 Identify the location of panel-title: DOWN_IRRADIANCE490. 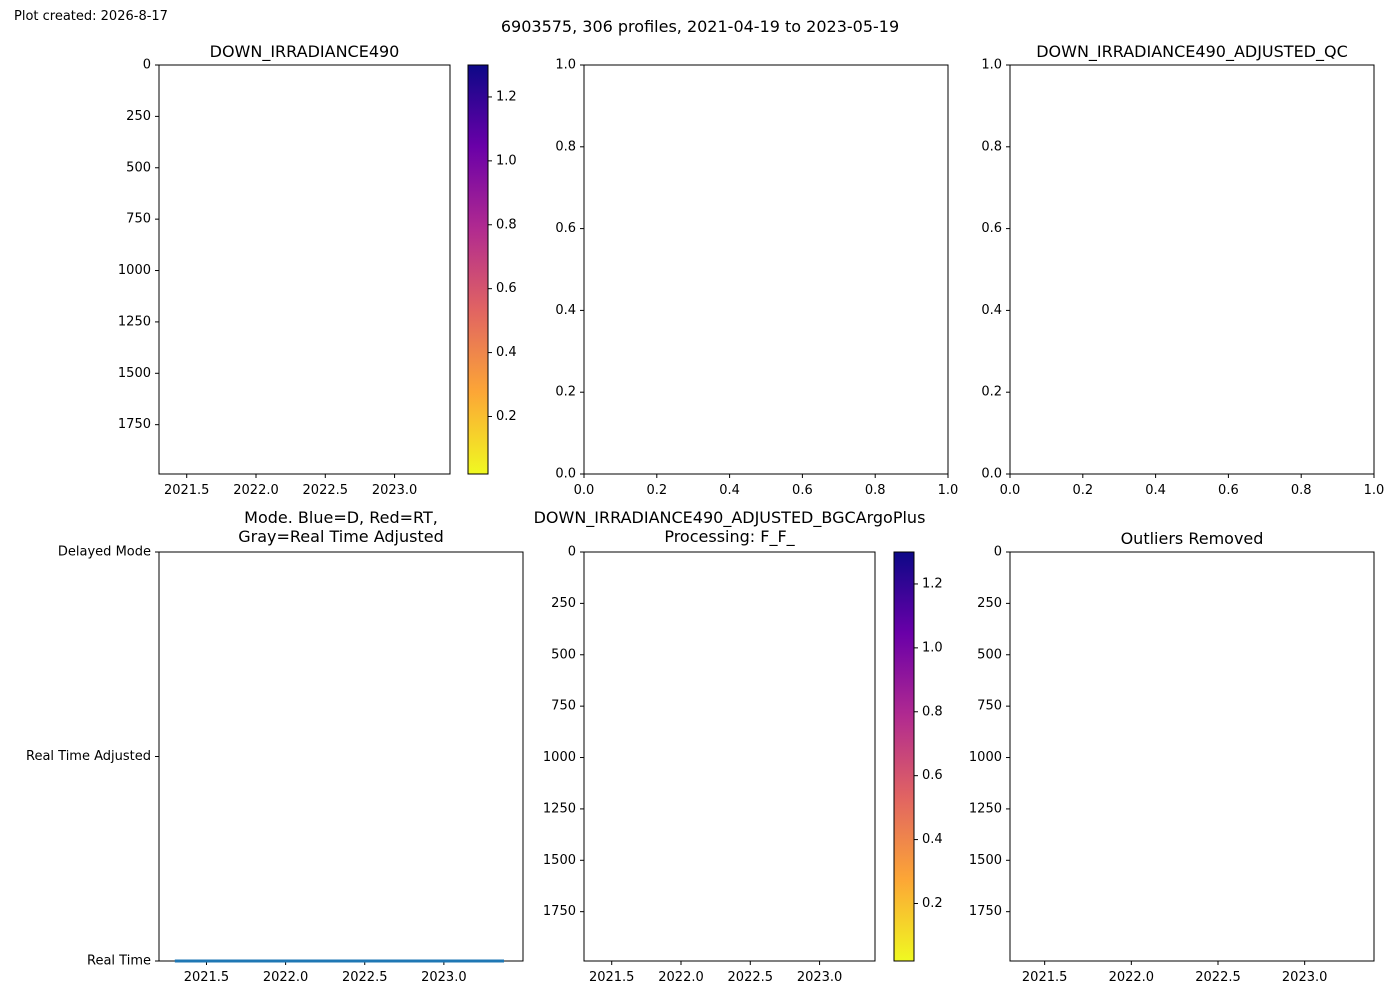
(305, 52).